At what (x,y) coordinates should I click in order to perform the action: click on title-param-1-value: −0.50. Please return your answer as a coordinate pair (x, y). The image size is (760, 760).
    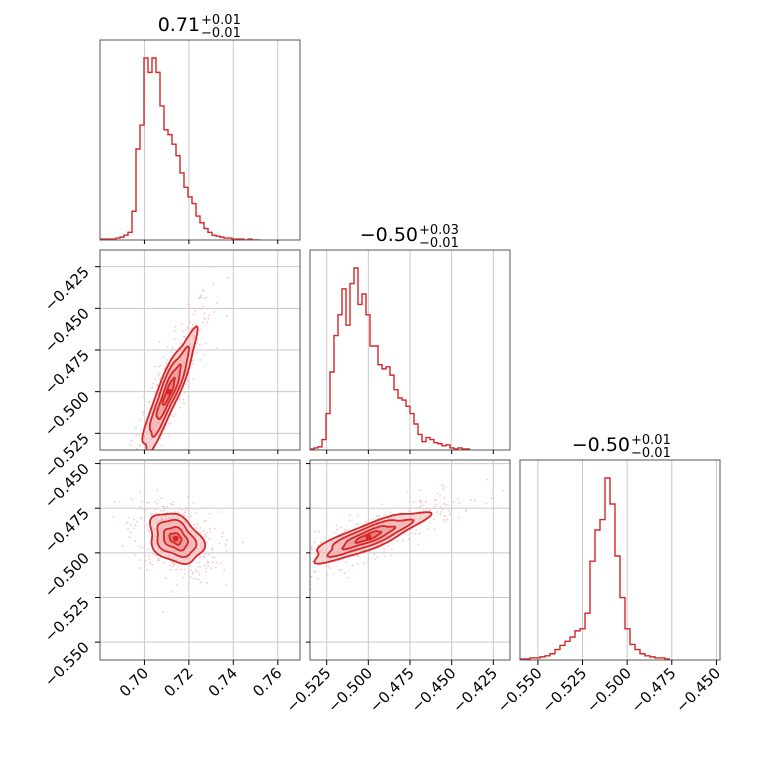
    Looking at the image, I should click on (389, 235).